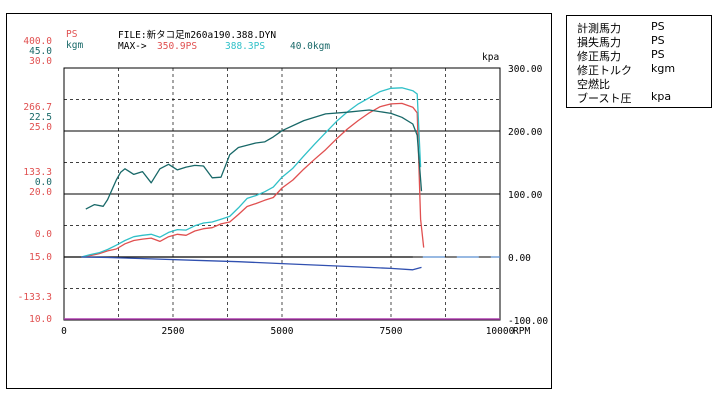 The height and width of the screenshot is (403, 720). What do you see at coordinates (621, 55) in the screenshot?
I see `legend-item-corrected-power: 修正馬力 PS` at bounding box center [621, 55].